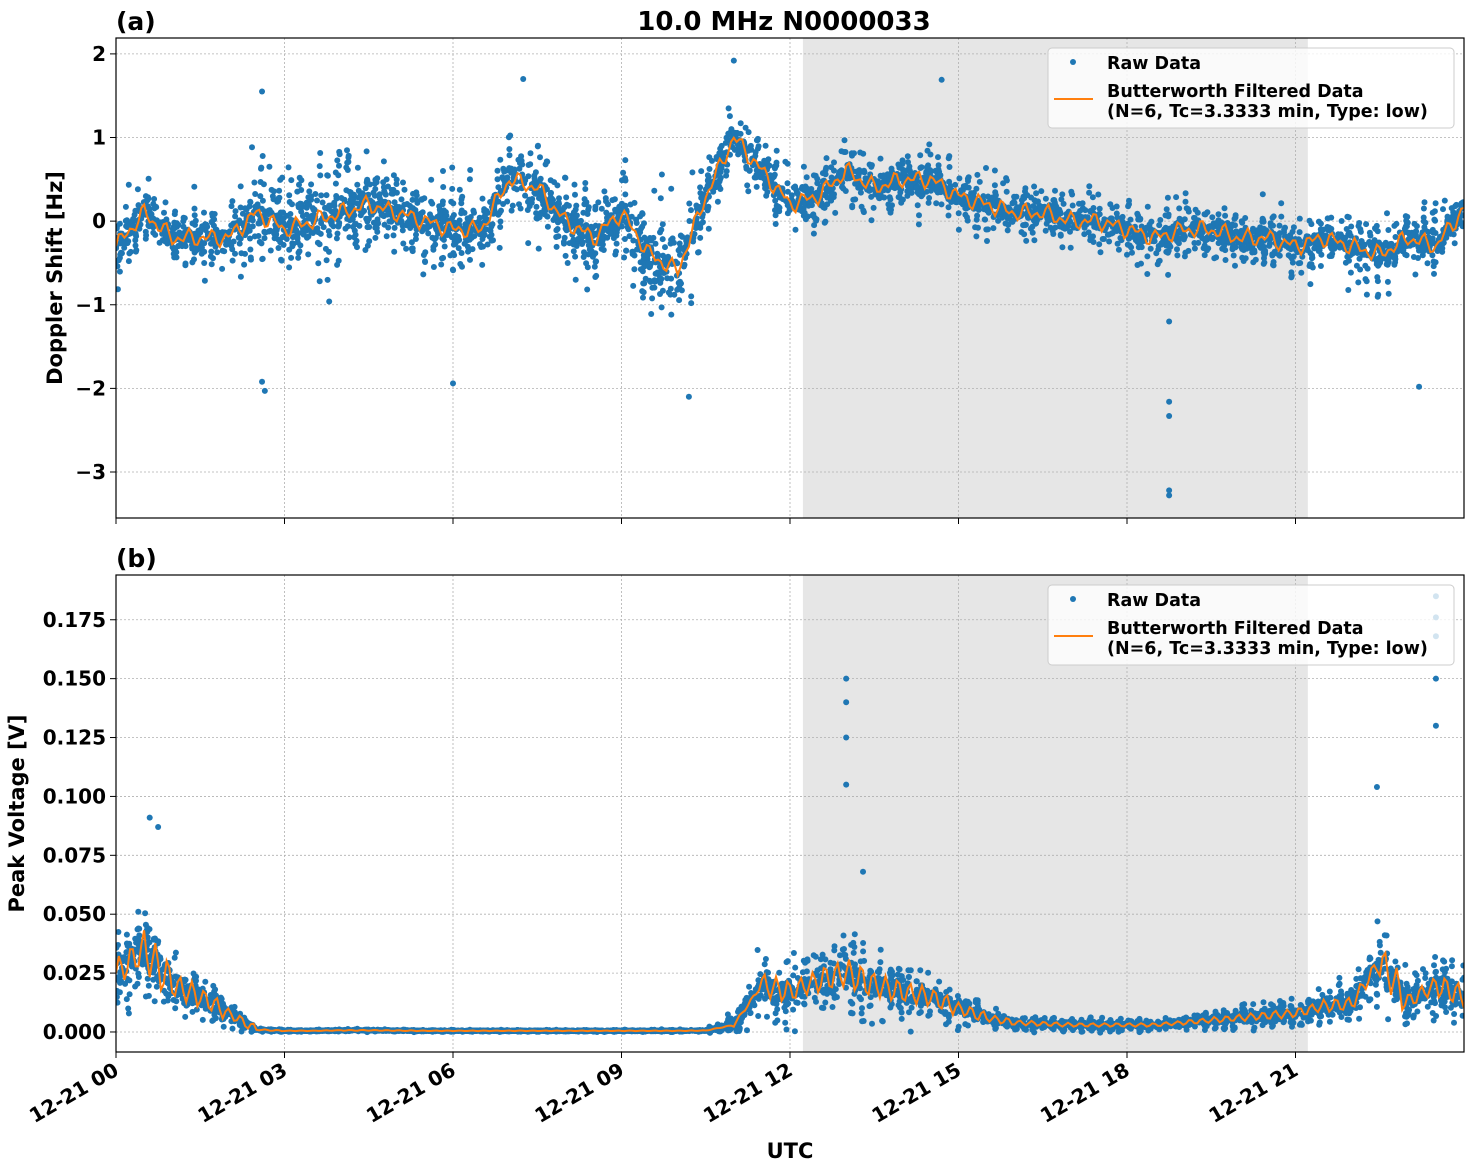 The width and height of the screenshot is (1472, 1176). Describe the element at coordinates (74, 620) in the screenshot. I see `y-tick-label: 0.175` at that location.